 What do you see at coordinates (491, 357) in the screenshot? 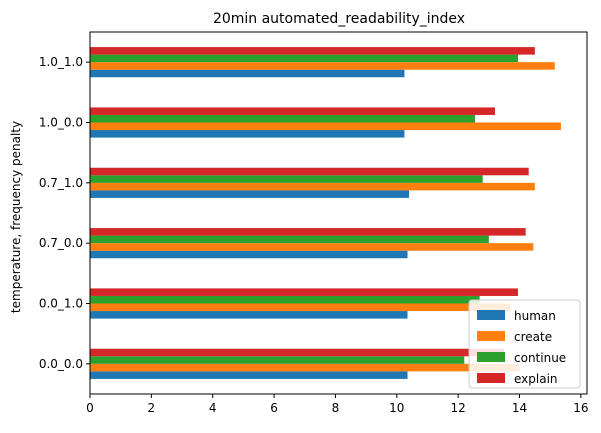
I see `legend-swatch-continue` at bounding box center [491, 357].